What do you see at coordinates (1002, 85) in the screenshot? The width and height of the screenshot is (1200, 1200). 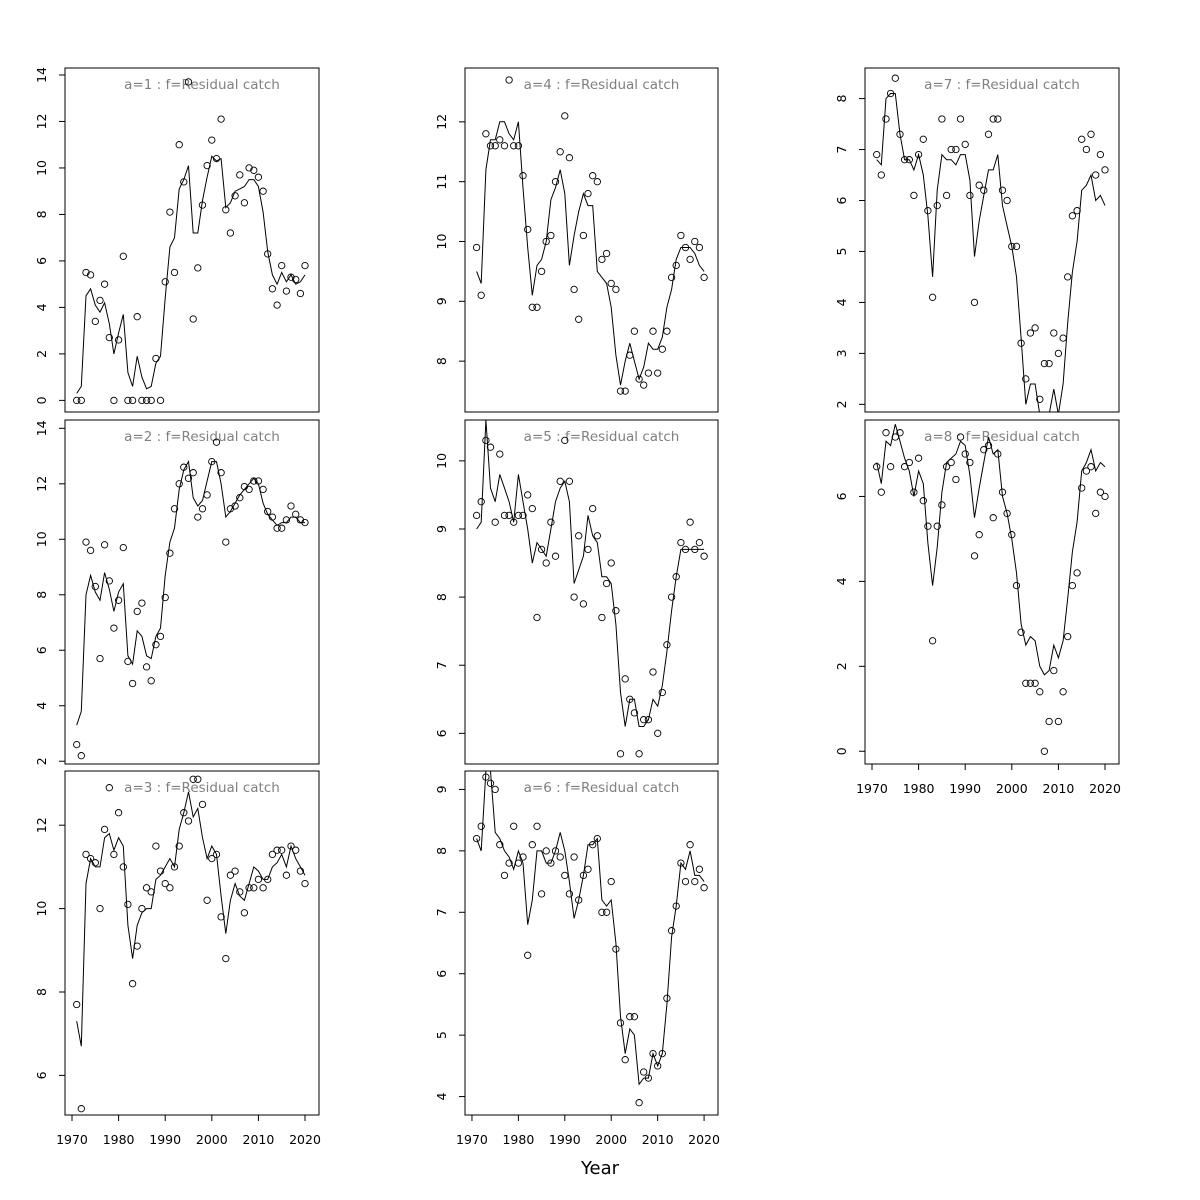 I see `panel-title: a=7 : f=Residual catch` at bounding box center [1002, 85].